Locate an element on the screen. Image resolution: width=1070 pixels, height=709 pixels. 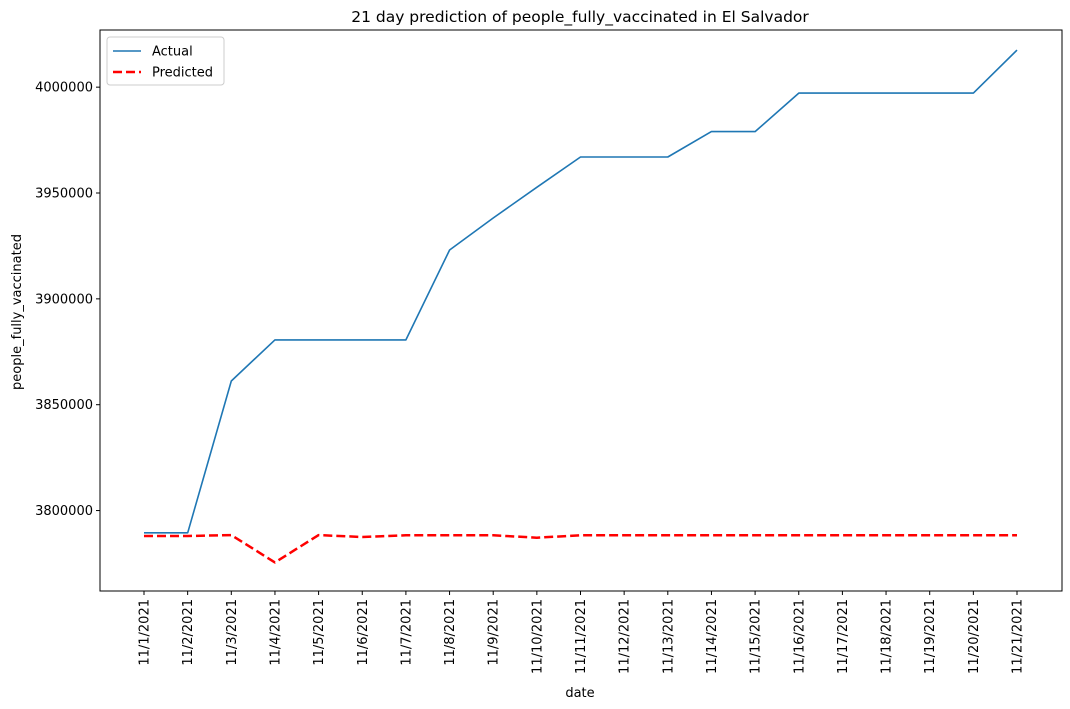
x-tick-label: 11/5/2021 is located at coordinates (319, 632).